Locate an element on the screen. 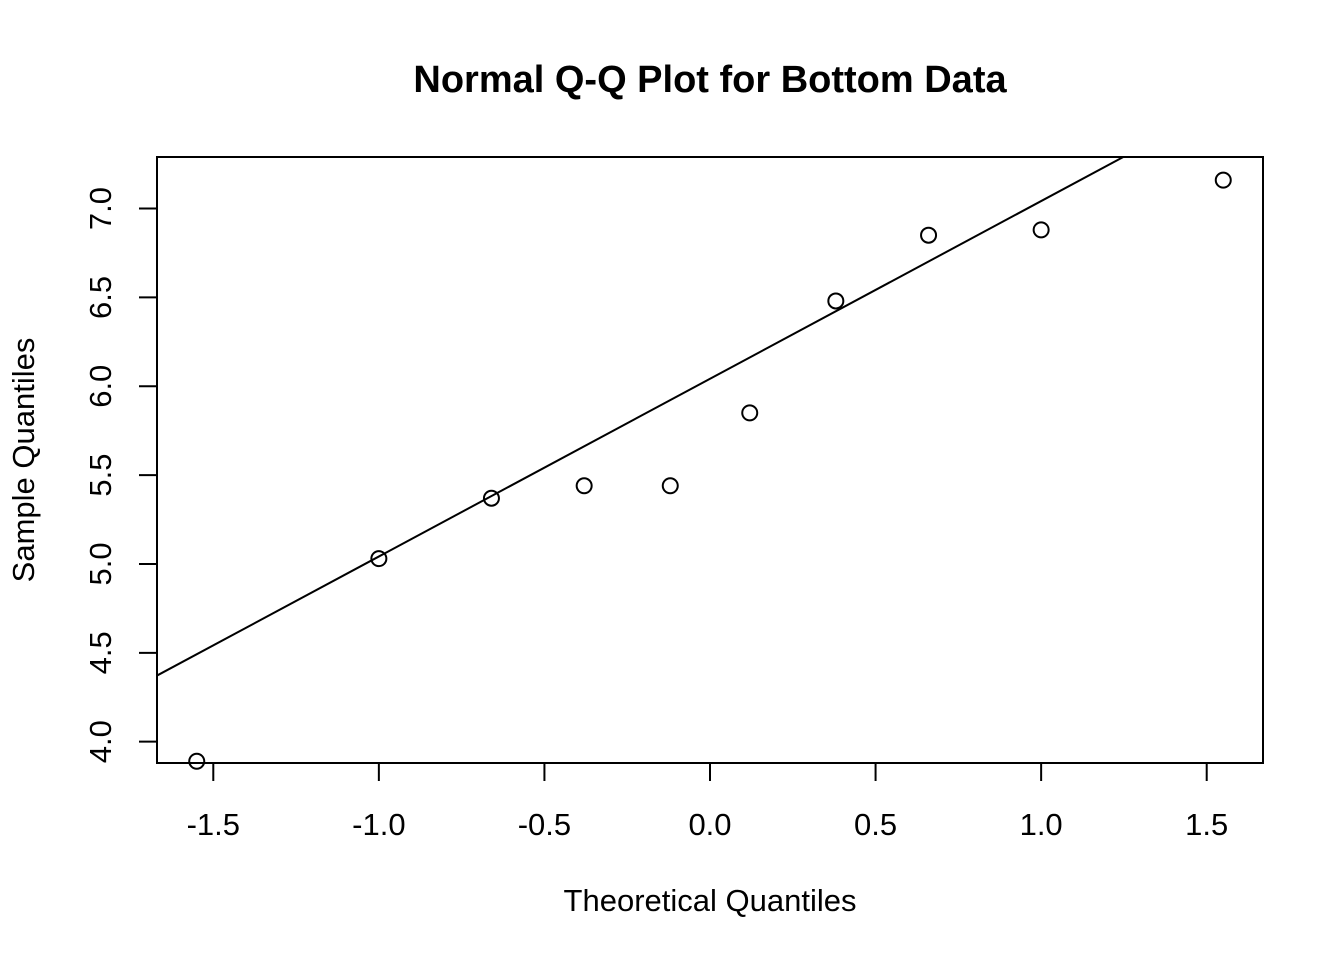 Image resolution: width=1344 pixels, height=960 pixels. x-tick-label: -1.0 is located at coordinates (378, 824).